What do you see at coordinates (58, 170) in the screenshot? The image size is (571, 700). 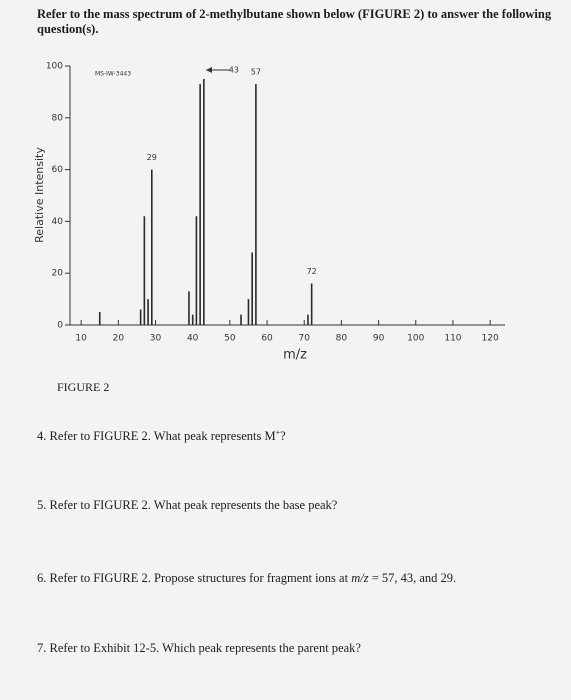 I see `y-tick-label: 60` at bounding box center [58, 170].